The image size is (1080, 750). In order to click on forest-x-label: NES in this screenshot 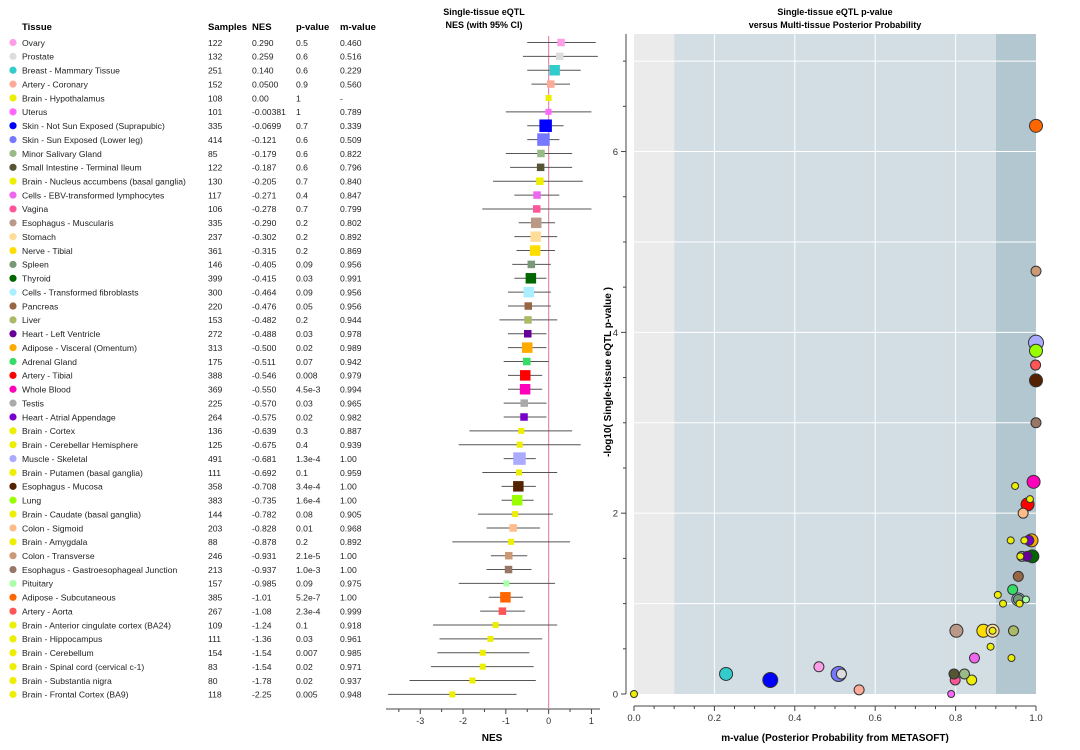, I will do `click(492, 738)`.